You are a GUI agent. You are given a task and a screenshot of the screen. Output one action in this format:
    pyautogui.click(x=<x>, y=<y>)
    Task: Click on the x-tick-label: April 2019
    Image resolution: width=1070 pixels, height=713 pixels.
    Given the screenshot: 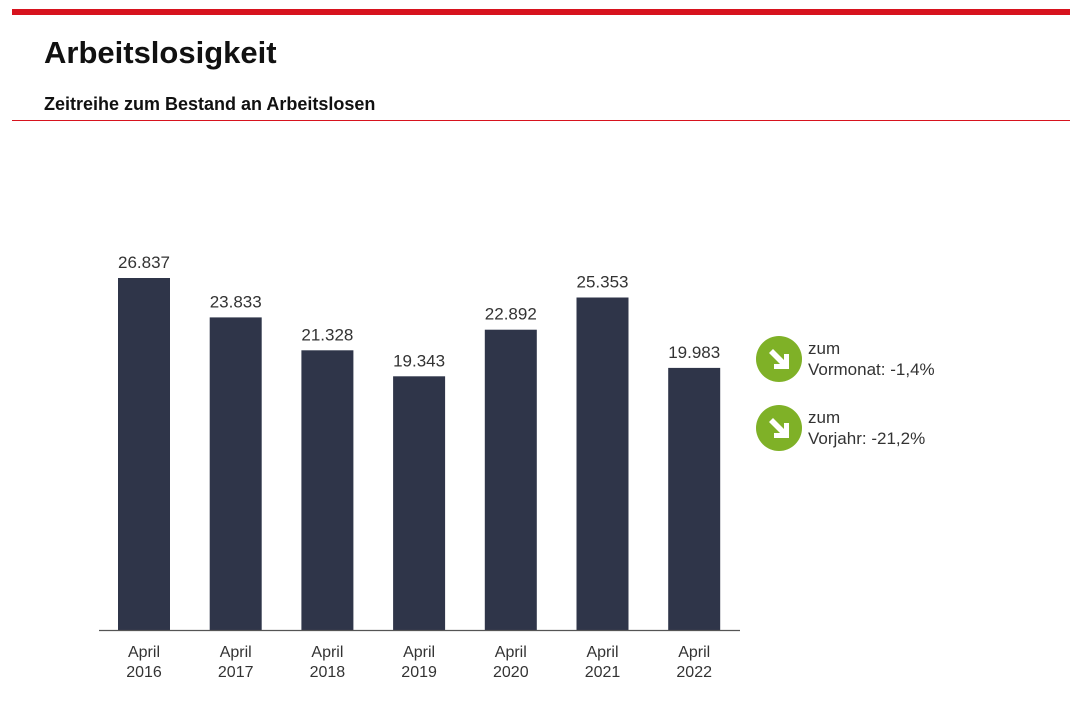 What is the action you would take?
    pyautogui.click(x=419, y=662)
    